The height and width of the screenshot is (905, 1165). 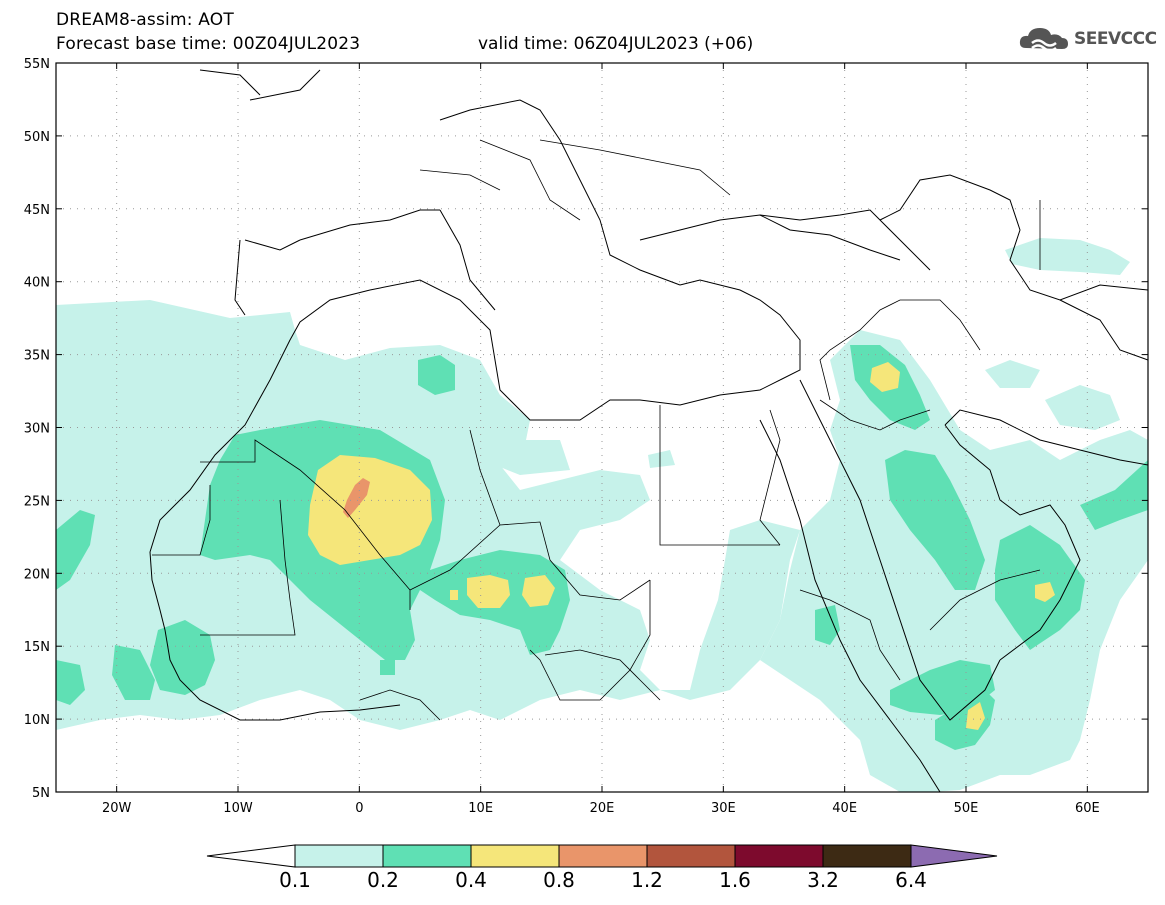 What do you see at coordinates (75, 550) in the screenshot?
I see `aot-west-coast-mid` at bounding box center [75, 550].